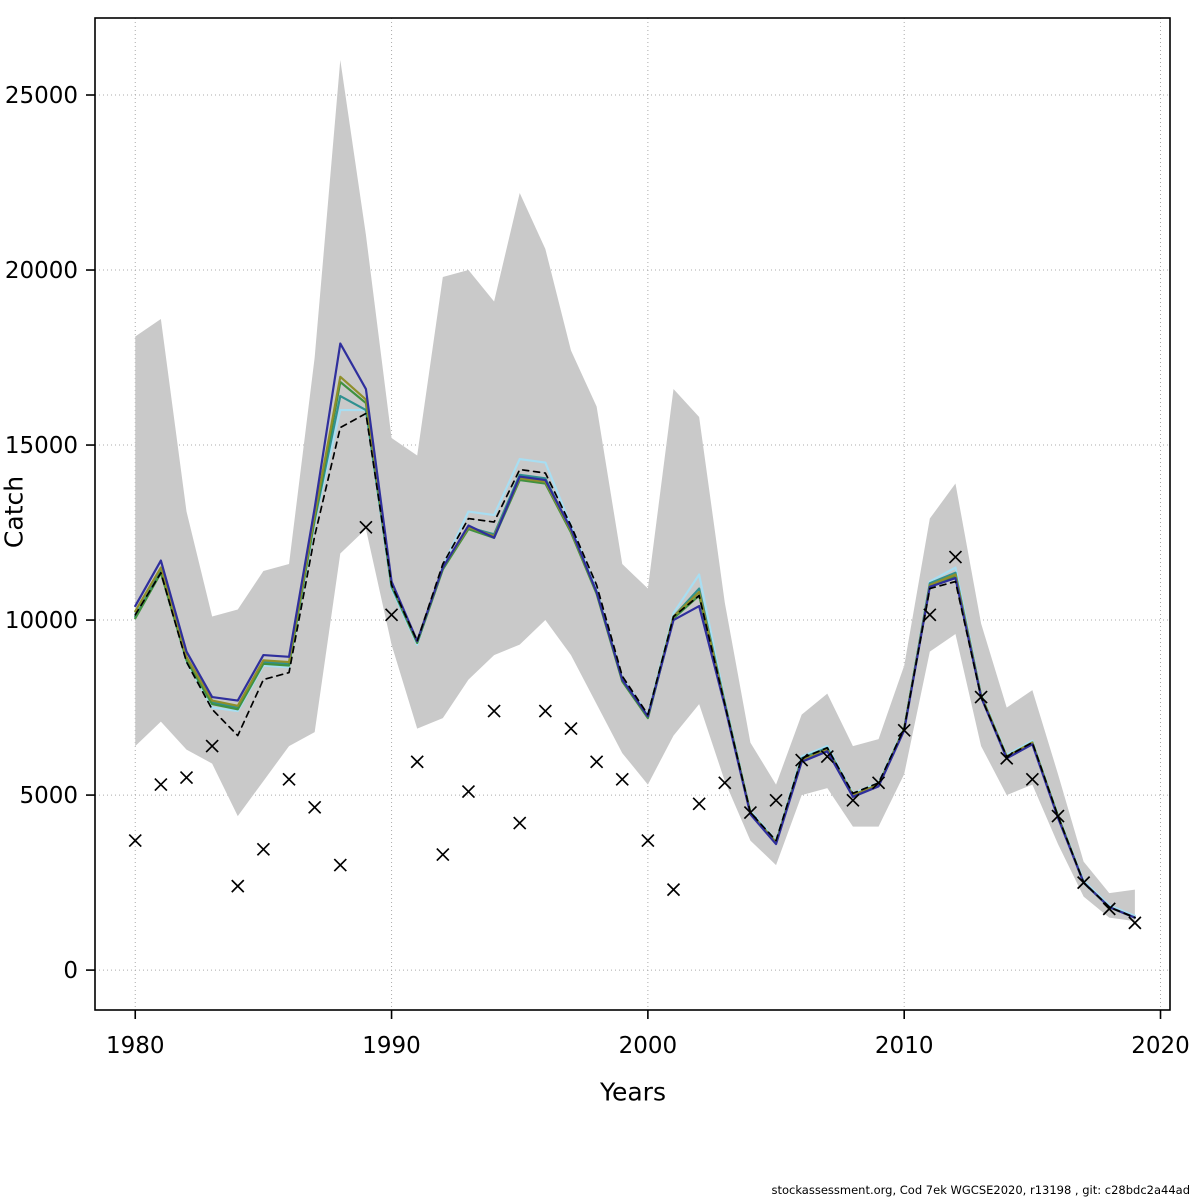 Image resolution: width=1200 pixels, height=1200 pixels. I want to click on y-tick-label: 0, so click(70, 971).